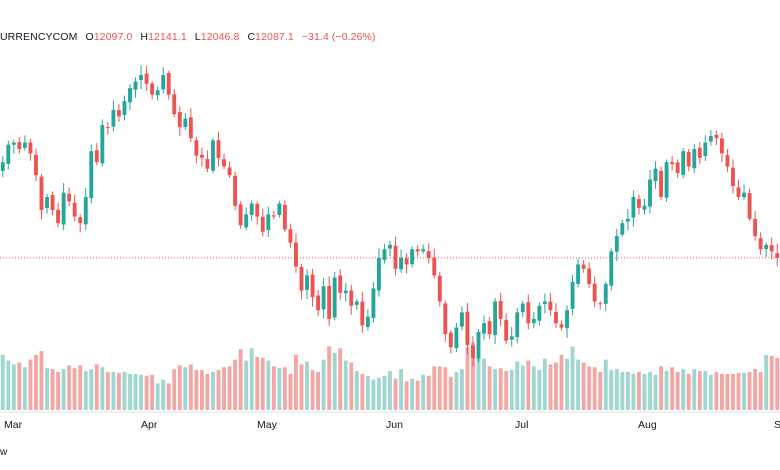 The width and height of the screenshot is (780, 470). I want to click on footer-fragment: w, so click(4, 452).